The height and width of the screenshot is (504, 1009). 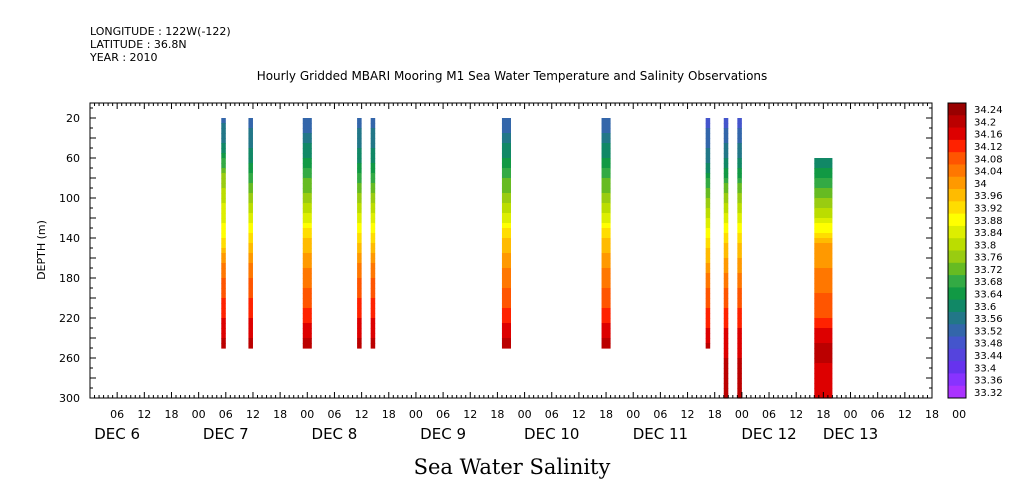 I want to click on colorbar-label: 33.84, so click(x=988, y=233).